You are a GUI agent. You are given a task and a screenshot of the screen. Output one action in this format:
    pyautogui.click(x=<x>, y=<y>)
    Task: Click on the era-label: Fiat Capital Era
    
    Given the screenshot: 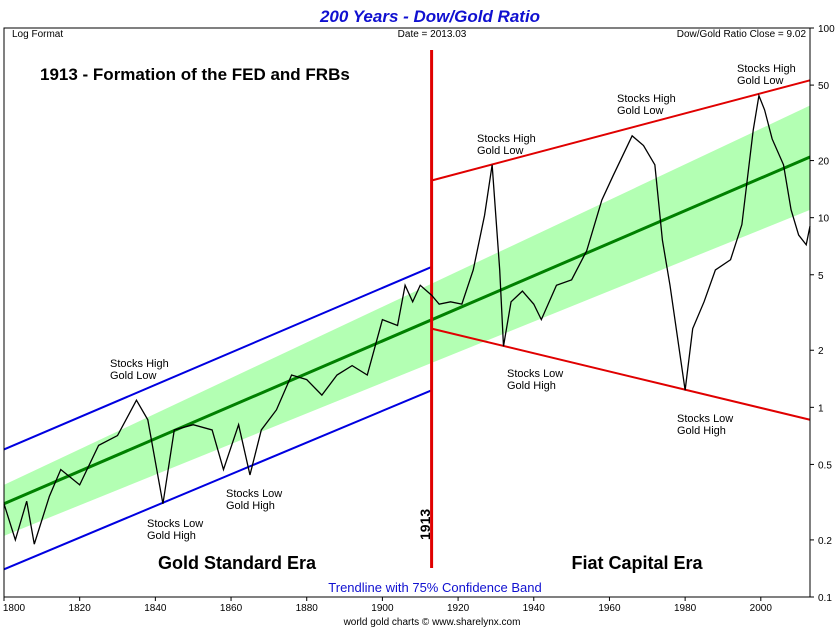 What is the action you would take?
    pyautogui.click(x=637, y=563)
    